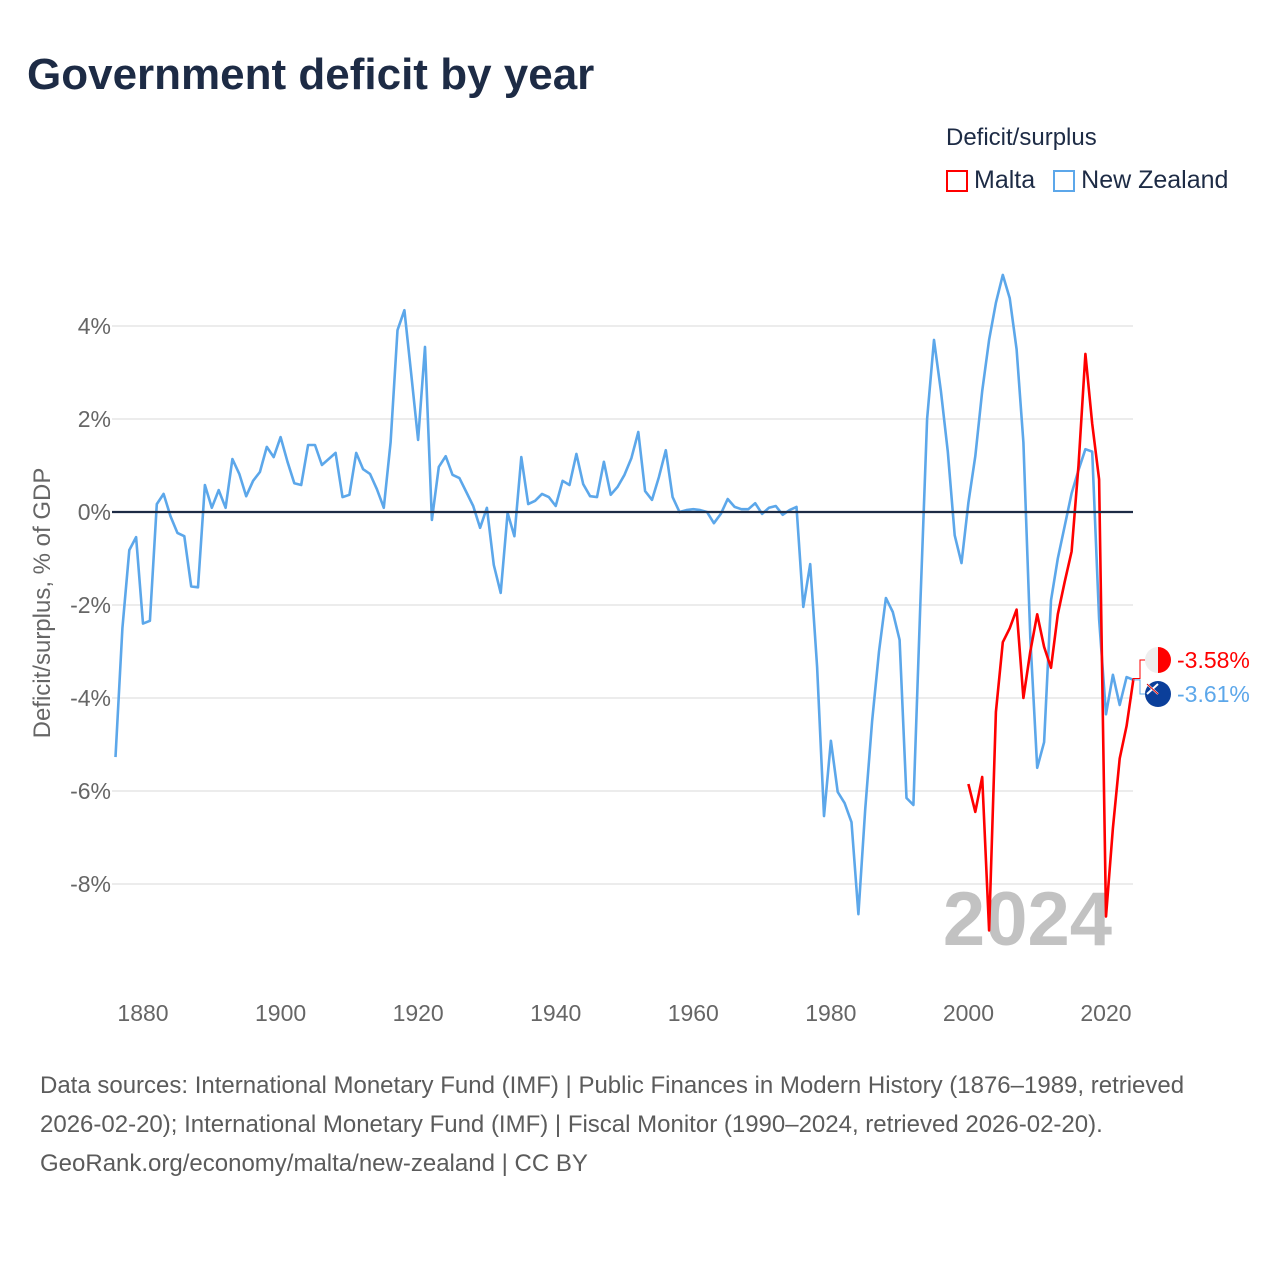  What do you see at coordinates (555, 1013) in the screenshot?
I see `x-tick-label: 1940` at bounding box center [555, 1013].